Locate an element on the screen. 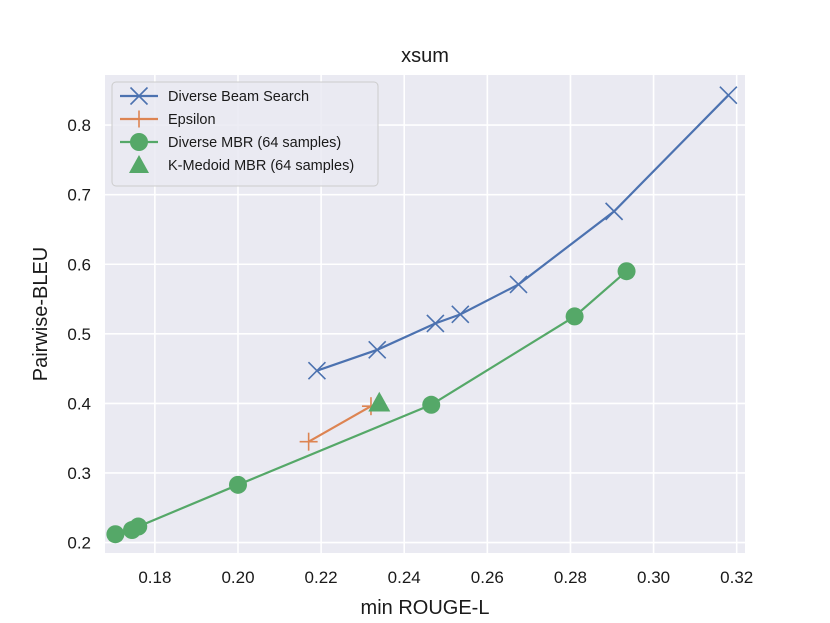  legend-label: K-Medoid MBR (64 samples) is located at coordinates (261, 166).